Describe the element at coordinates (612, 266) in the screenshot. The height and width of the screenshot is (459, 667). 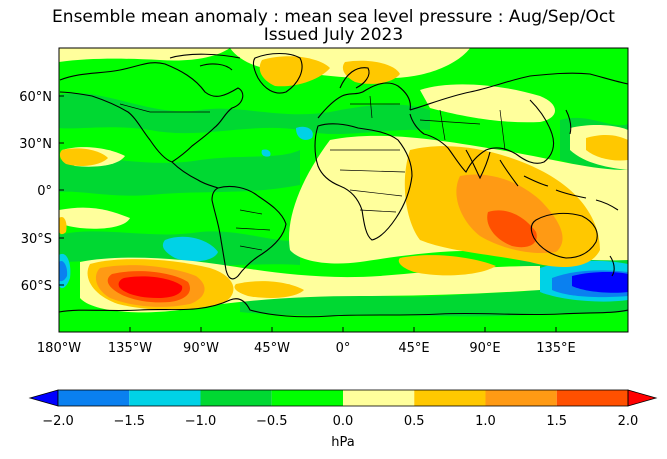
I see `new-zealand-coast` at that location.